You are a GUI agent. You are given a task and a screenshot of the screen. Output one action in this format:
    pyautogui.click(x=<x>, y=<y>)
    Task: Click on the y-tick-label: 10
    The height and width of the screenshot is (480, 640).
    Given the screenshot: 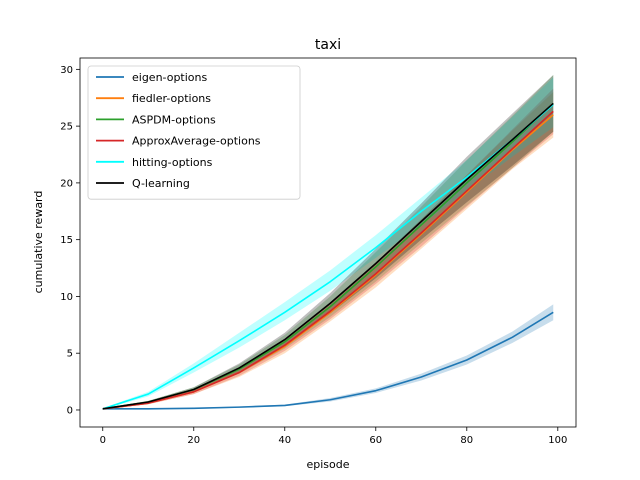 What is the action you would take?
    pyautogui.click(x=66, y=297)
    